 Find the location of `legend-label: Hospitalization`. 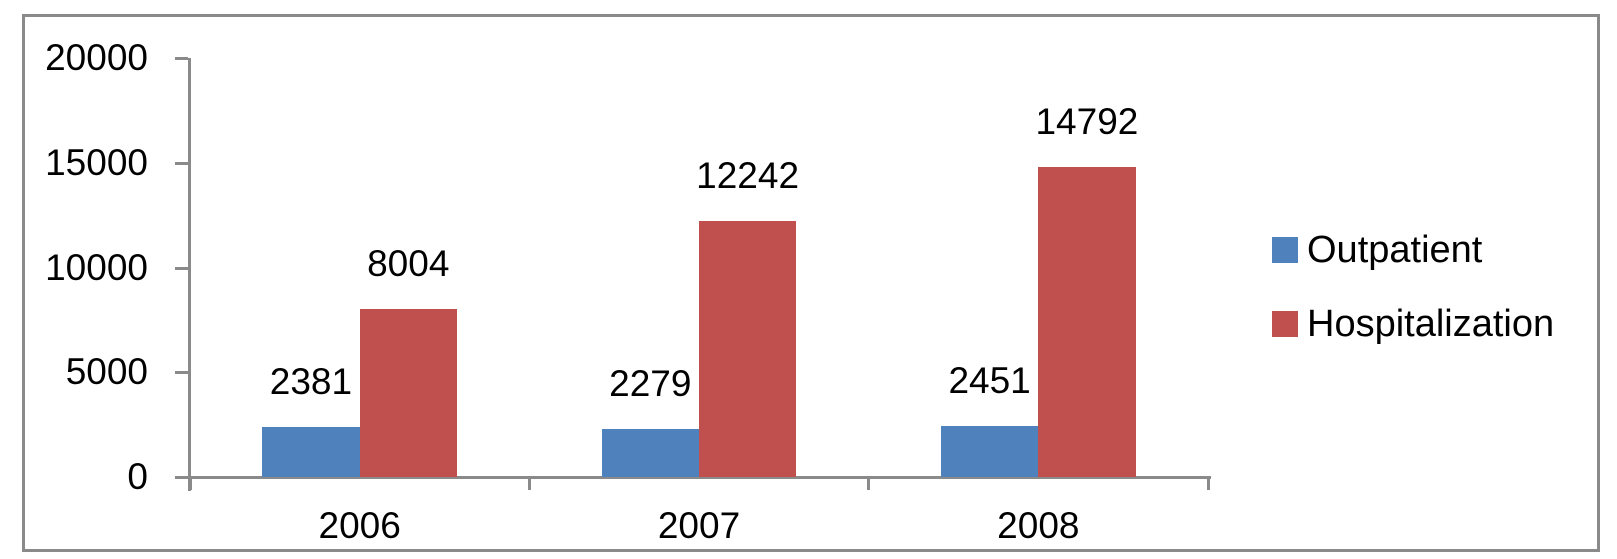

legend-label: Hospitalization is located at coordinates (1431, 324).